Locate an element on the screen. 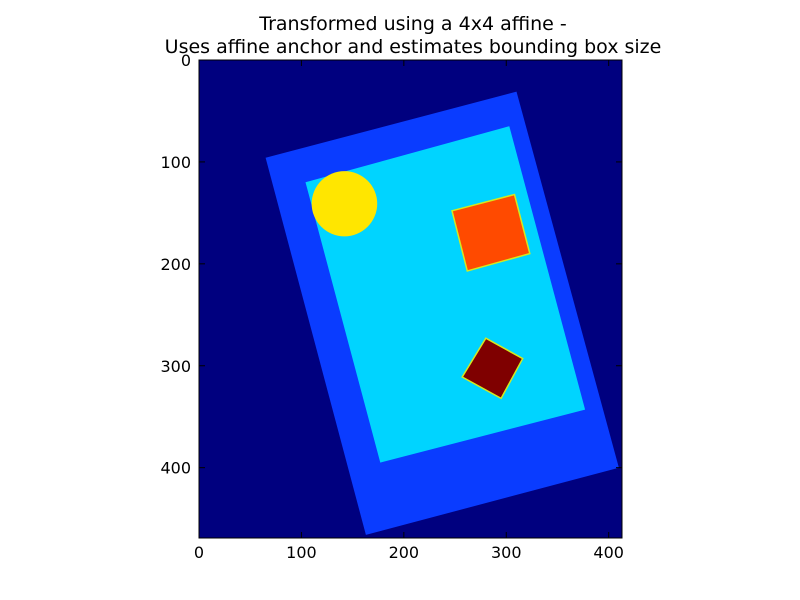 Image resolution: width=800 pixels, height=600 pixels. y-tick-label: 200 is located at coordinates (175, 264).